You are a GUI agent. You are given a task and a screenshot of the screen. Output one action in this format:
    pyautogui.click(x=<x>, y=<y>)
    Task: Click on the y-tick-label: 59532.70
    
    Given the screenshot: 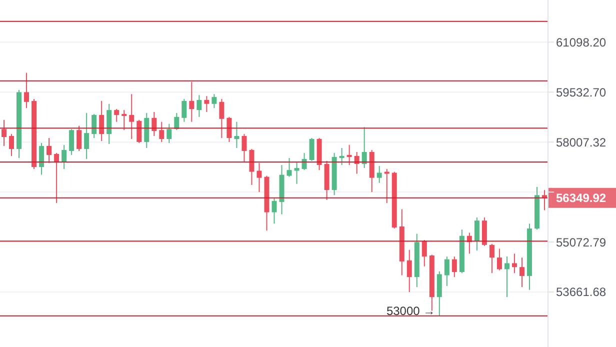 What is the action you would take?
    pyautogui.click(x=581, y=92)
    